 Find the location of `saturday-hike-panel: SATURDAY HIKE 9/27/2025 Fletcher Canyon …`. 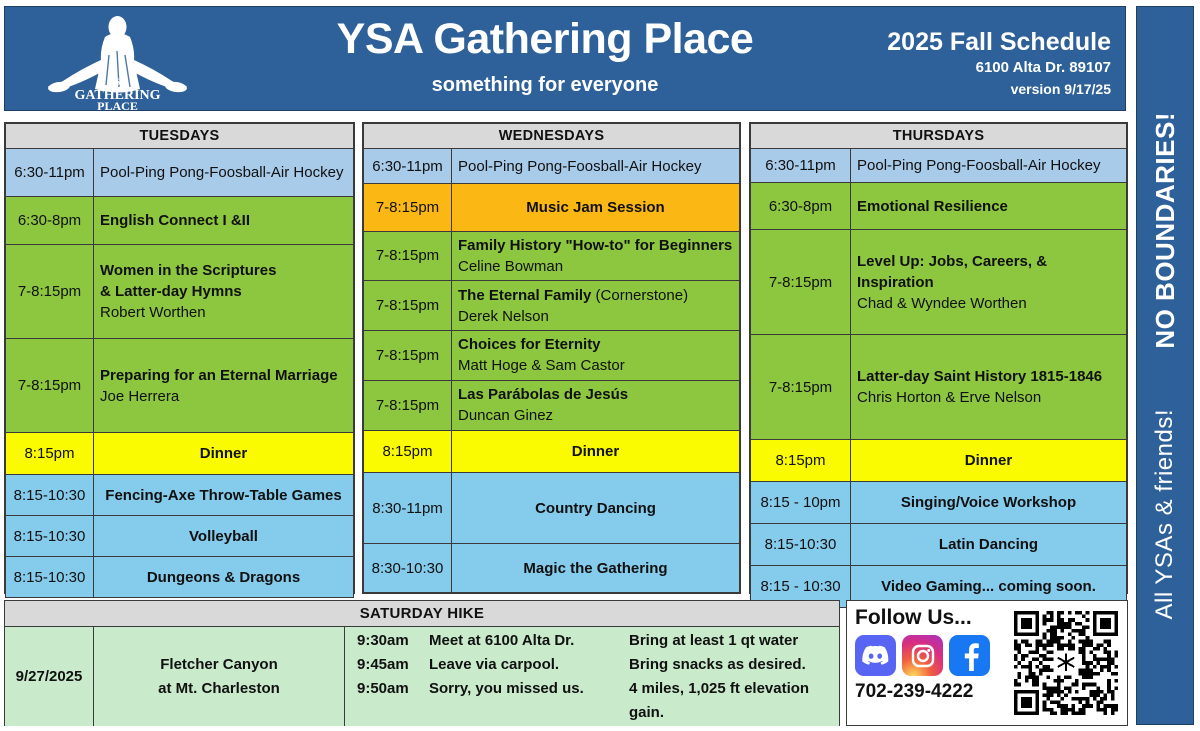

saturday-hike-panel: SATURDAY HIKE 9/27/2025 Fletcher Canyon … is located at coordinates (422, 663).